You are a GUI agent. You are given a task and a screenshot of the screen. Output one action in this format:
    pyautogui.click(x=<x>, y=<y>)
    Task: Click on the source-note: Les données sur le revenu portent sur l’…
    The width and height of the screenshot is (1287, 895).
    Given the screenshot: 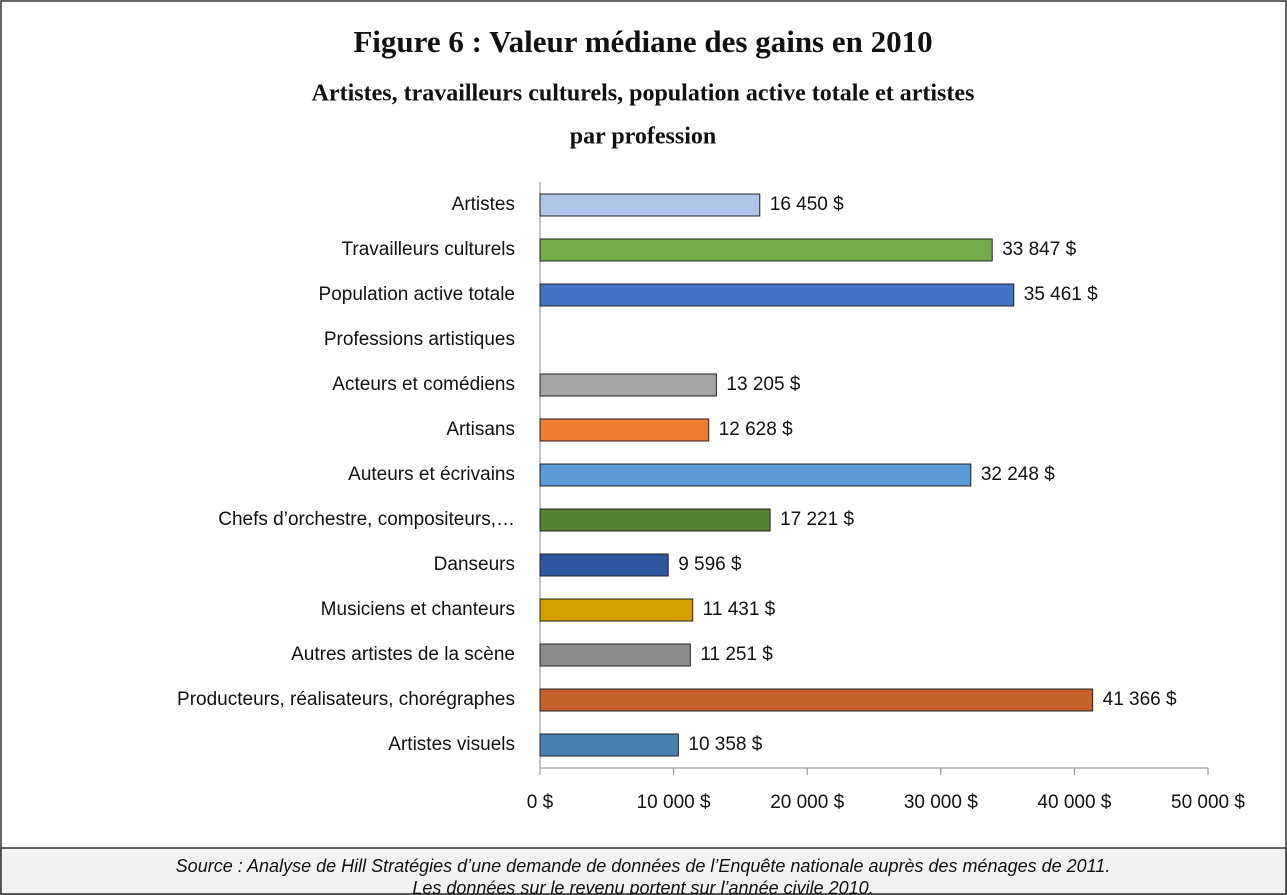 What is the action you would take?
    pyautogui.click(x=642, y=886)
    